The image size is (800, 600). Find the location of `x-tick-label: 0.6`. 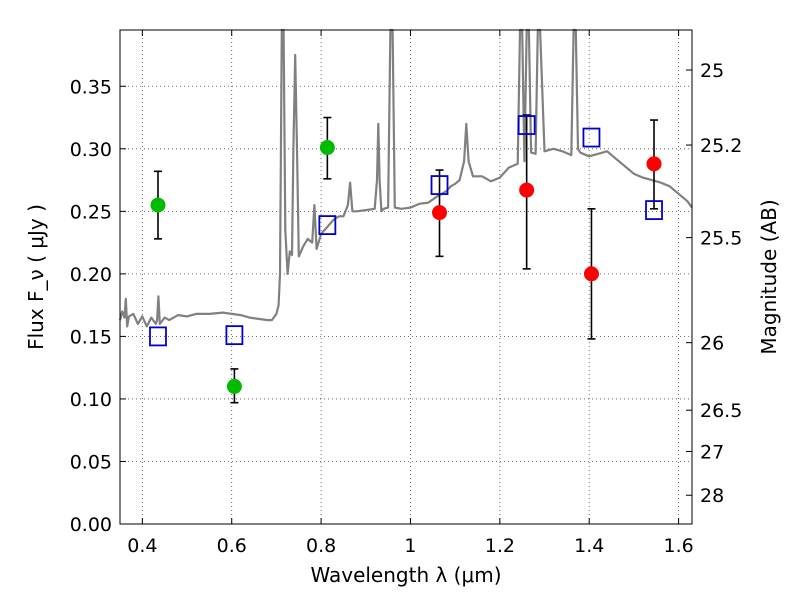

x-tick-label: 0.6 is located at coordinates (232, 546).